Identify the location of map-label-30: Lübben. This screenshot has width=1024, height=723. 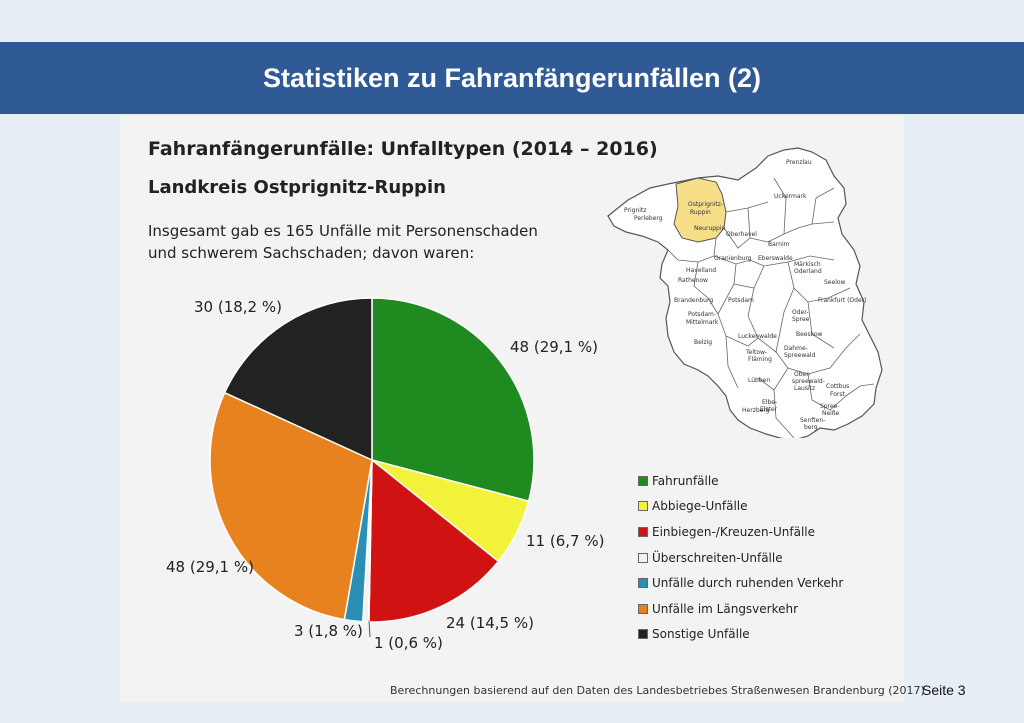
(759, 380).